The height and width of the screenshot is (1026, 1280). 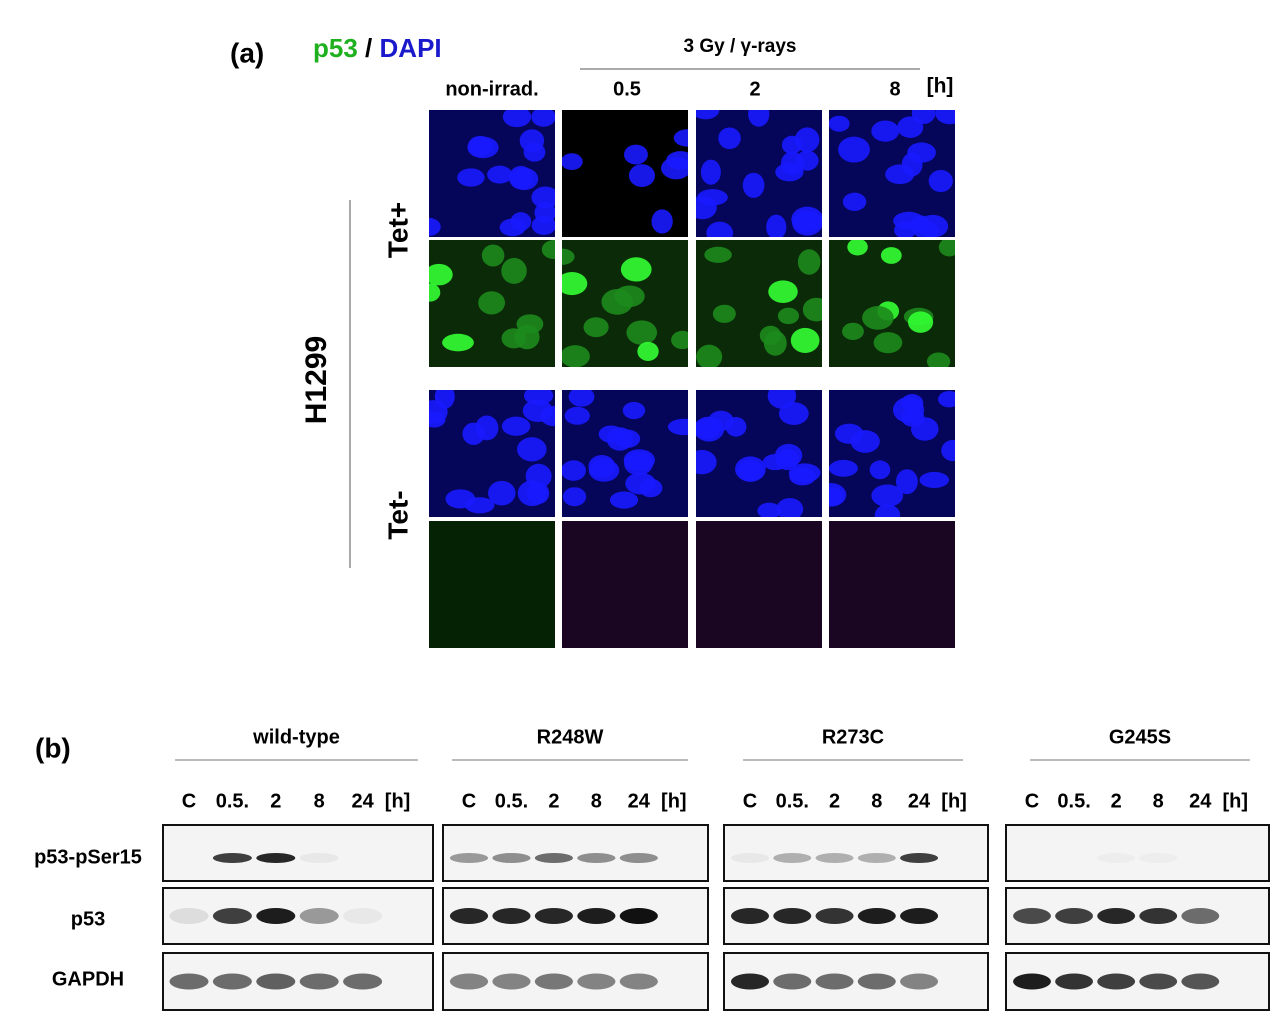 I want to click on column-label: 2, so click(x=754, y=89).